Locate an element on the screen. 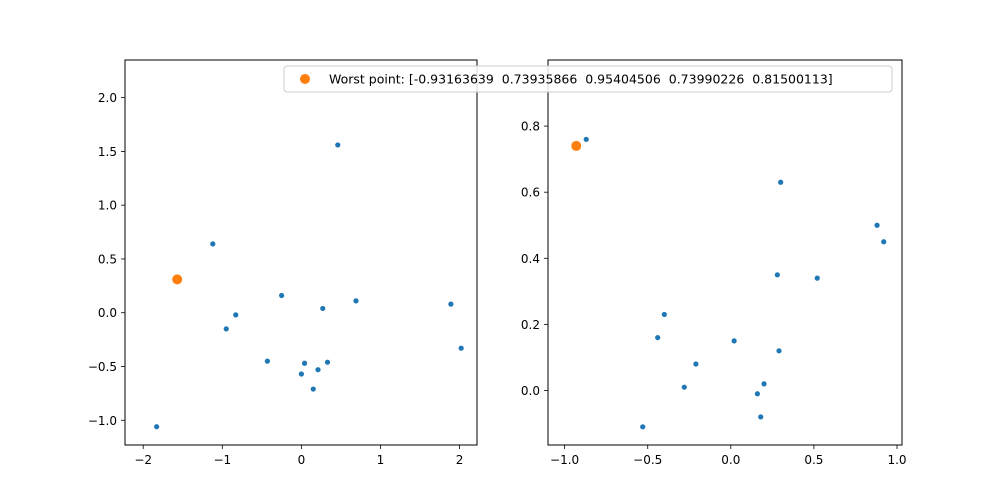 The width and height of the screenshot is (1000, 504). legend-box is located at coordinates (588, 79).